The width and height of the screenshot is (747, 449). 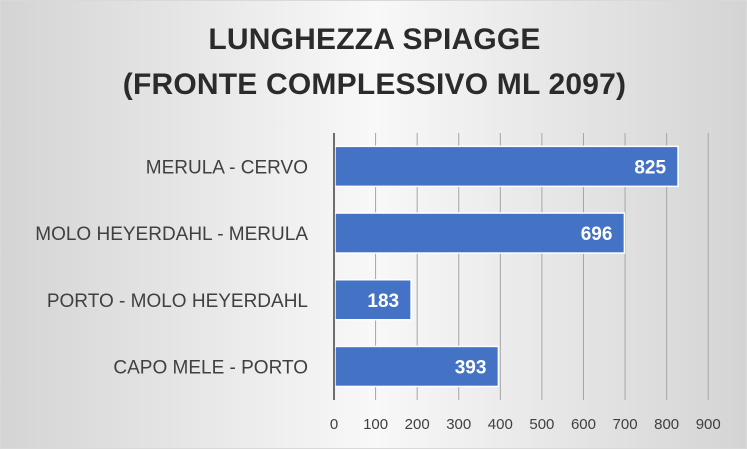 What do you see at coordinates (383, 301) in the screenshot?
I see `data-label: 183` at bounding box center [383, 301].